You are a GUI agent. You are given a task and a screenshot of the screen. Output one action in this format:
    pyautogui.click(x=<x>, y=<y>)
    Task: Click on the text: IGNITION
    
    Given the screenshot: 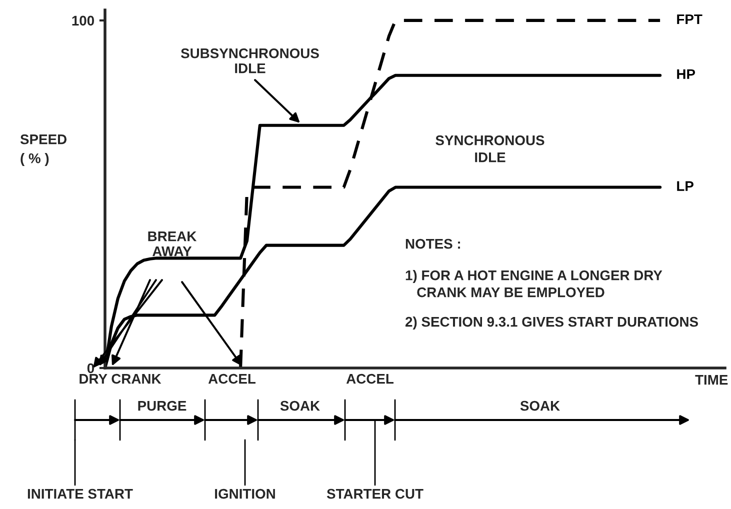 What is the action you would take?
    pyautogui.click(x=245, y=493)
    